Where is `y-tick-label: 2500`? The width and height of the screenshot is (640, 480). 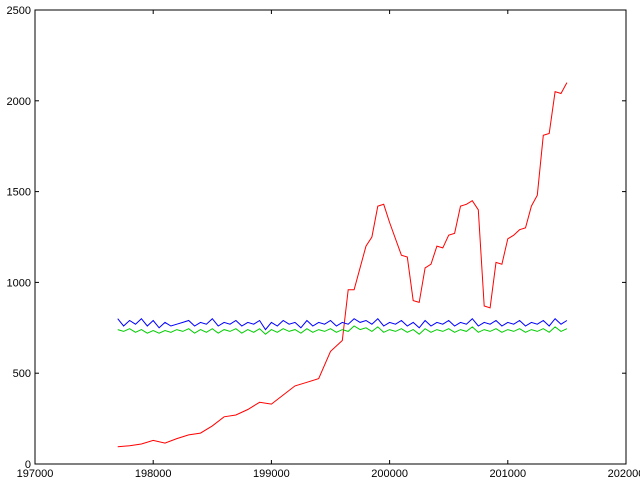
y-tick-label: 2500 is located at coordinates (19, 11).